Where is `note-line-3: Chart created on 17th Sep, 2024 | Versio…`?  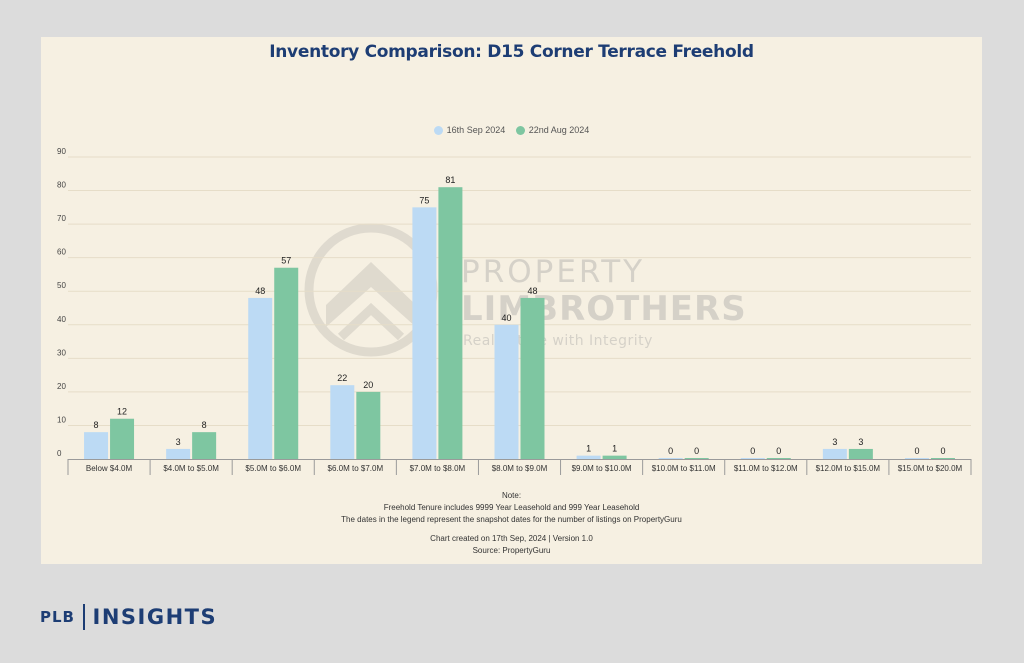
note-line-3: Chart created on 17th Sep, 2024 | Versio… is located at coordinates (511, 538).